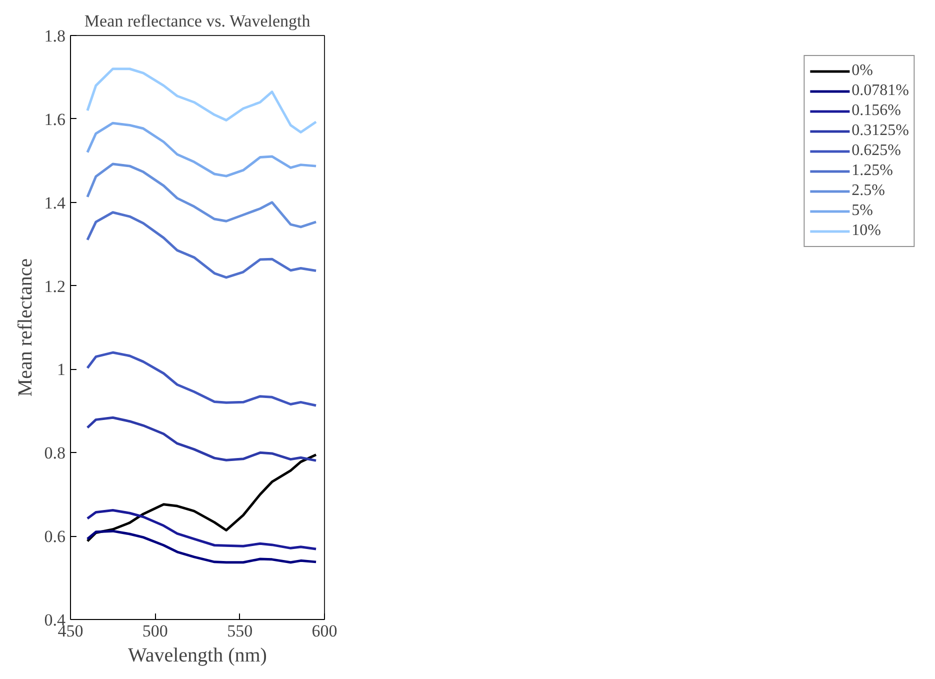 Image resolution: width=935 pixels, height=679 pixels. Describe the element at coordinates (197, 655) in the screenshot. I see `x-axis-title: Wavelength (nm)` at that location.